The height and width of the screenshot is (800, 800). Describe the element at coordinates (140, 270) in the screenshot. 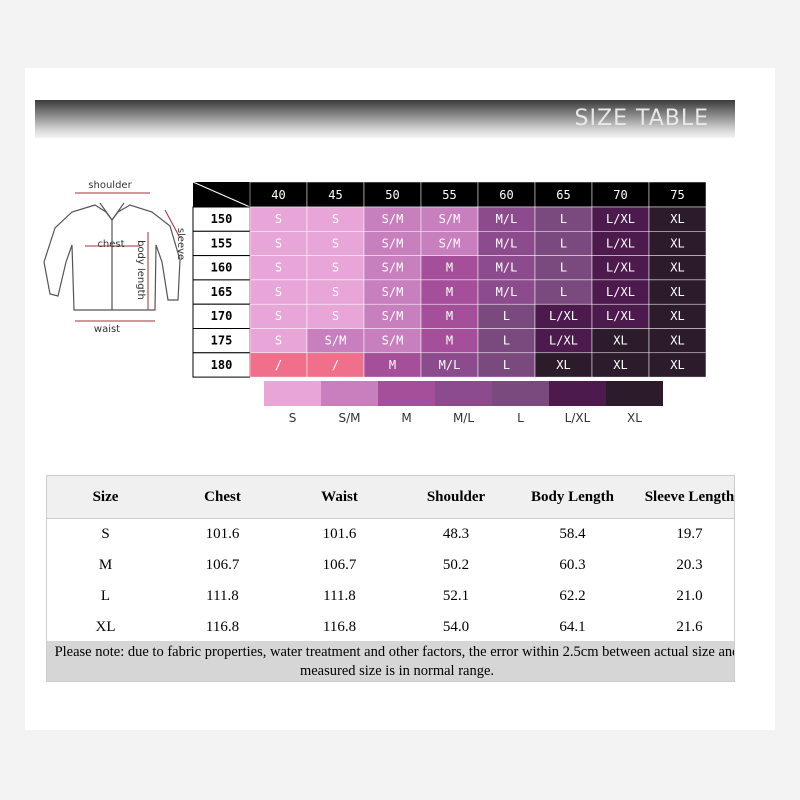

I see `diagram-label: body length` at that location.